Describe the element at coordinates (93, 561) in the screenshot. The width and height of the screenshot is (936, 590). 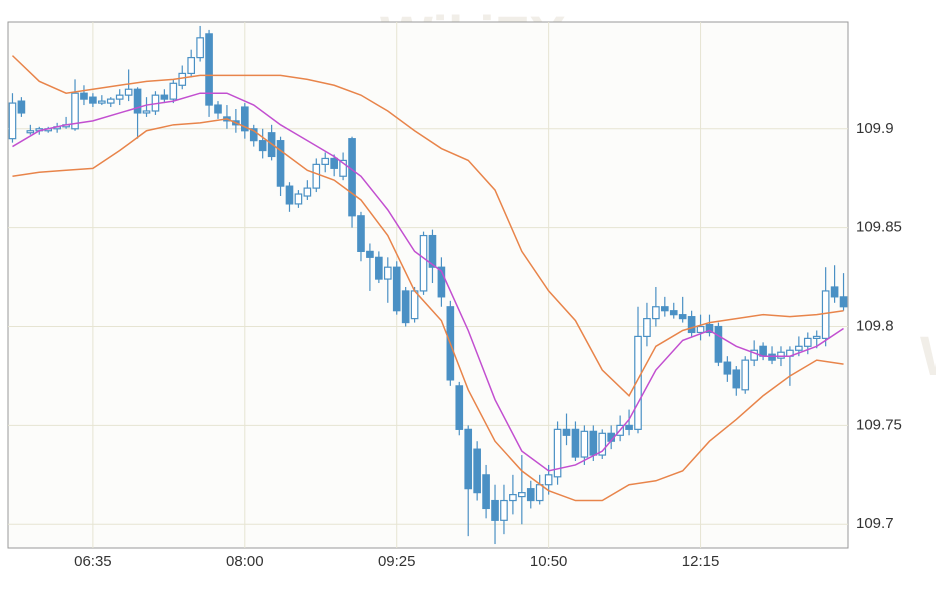
I see `x-tick-label: 06:35` at that location.